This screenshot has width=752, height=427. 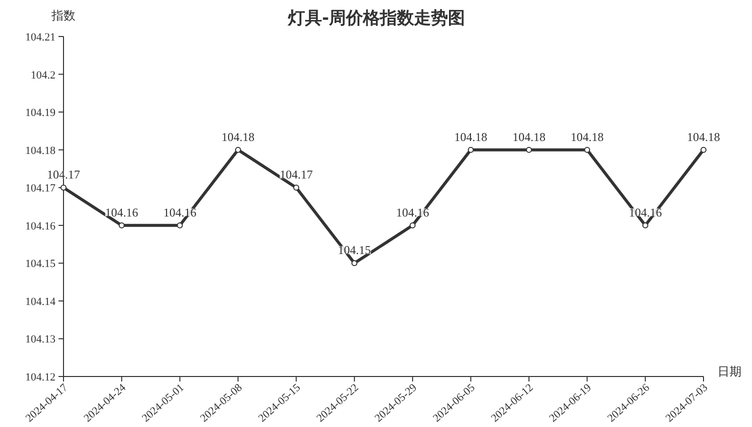 I want to click on y-tick-label: 104.18, so click(x=40, y=150).